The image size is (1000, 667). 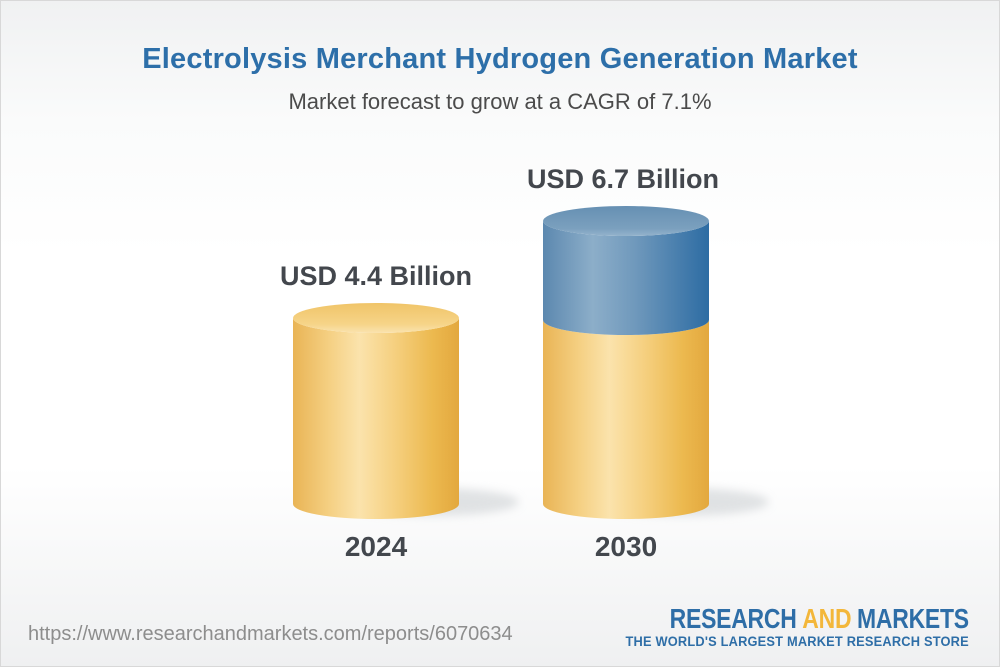 I want to click on logo-word-markets: MARKETS, so click(x=913, y=618).